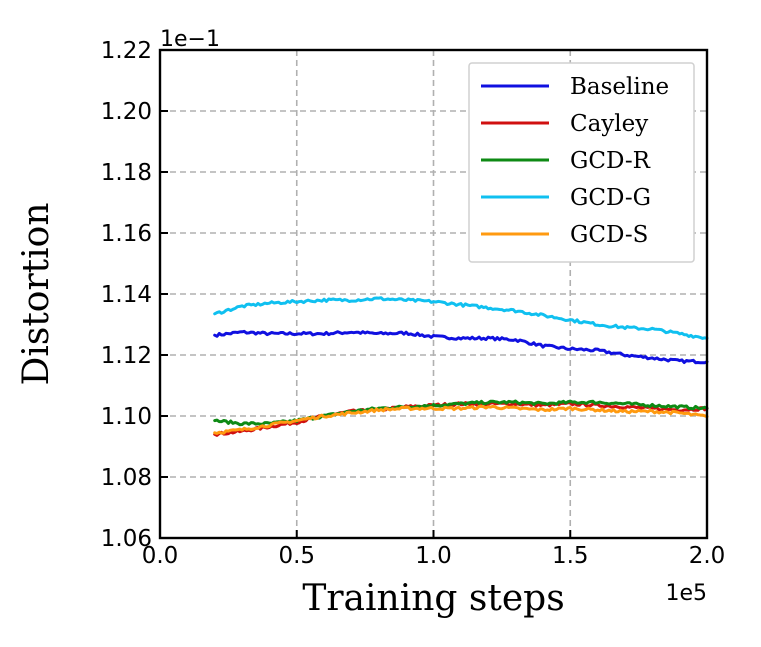  I want to click on y-tick-label: 1.16, so click(126, 234).